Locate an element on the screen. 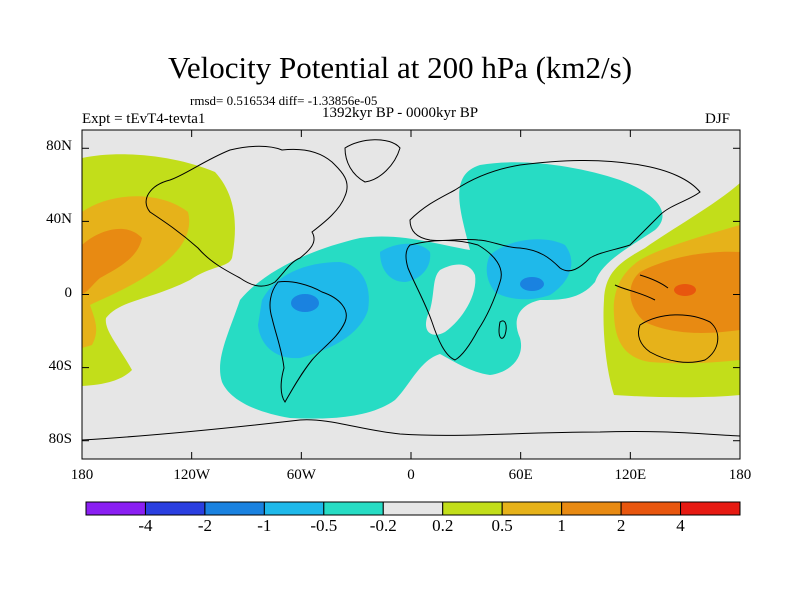 This screenshot has width=800, height=600. colorbar-label: -4 is located at coordinates (145, 525).